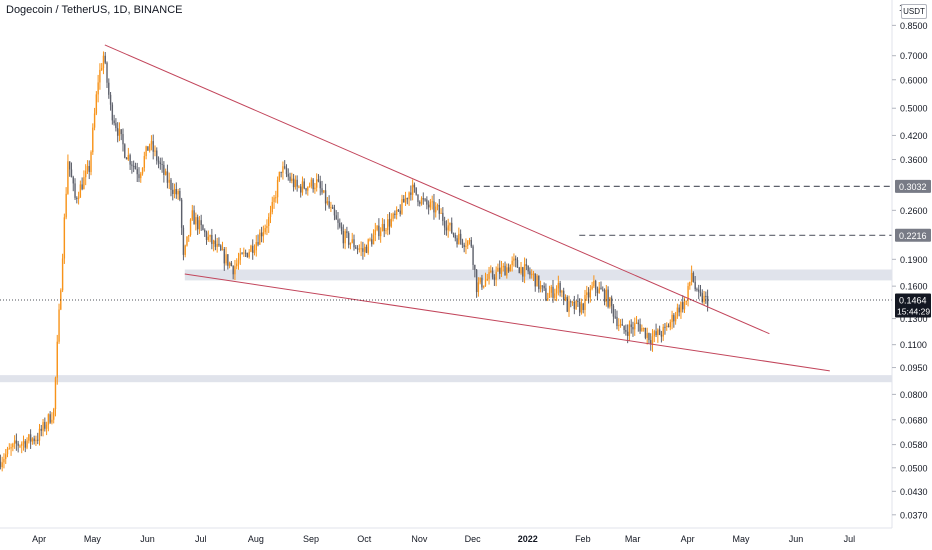  What do you see at coordinates (914, 11) in the screenshot?
I see `currency-button: USDT` at bounding box center [914, 11].